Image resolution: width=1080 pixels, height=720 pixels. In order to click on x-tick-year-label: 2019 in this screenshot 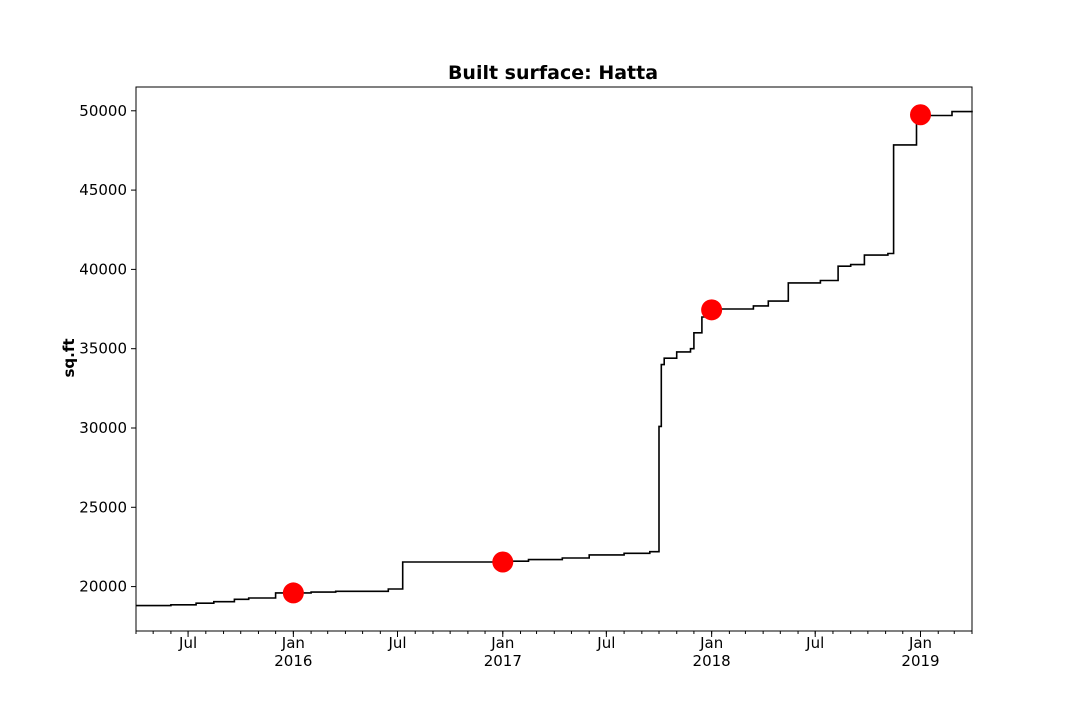, I will do `click(920, 661)`.